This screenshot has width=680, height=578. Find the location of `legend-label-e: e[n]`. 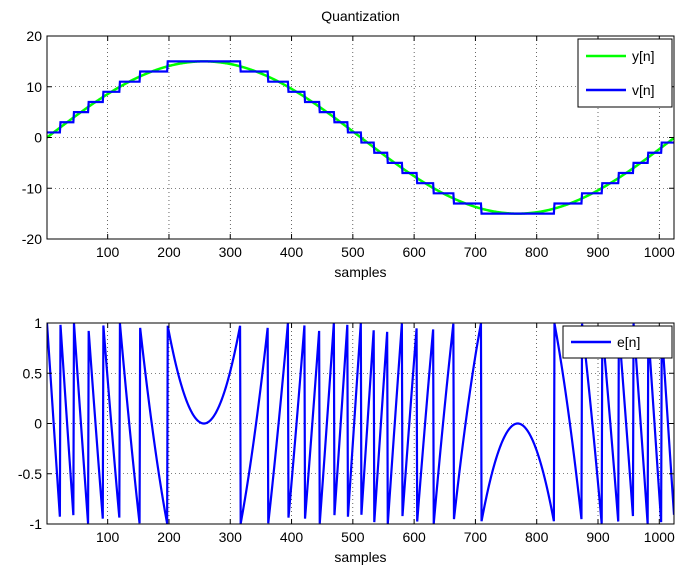

legend-label-e: e[n] is located at coordinates (628, 342).